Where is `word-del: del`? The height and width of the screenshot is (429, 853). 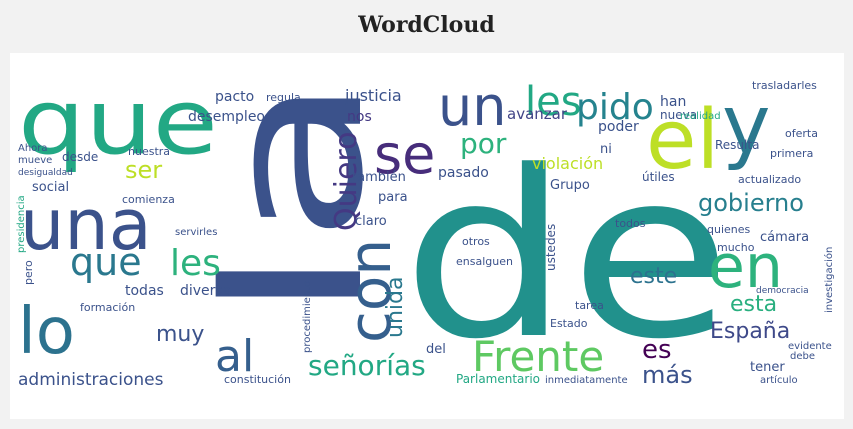 word-del: del is located at coordinates (436, 349).